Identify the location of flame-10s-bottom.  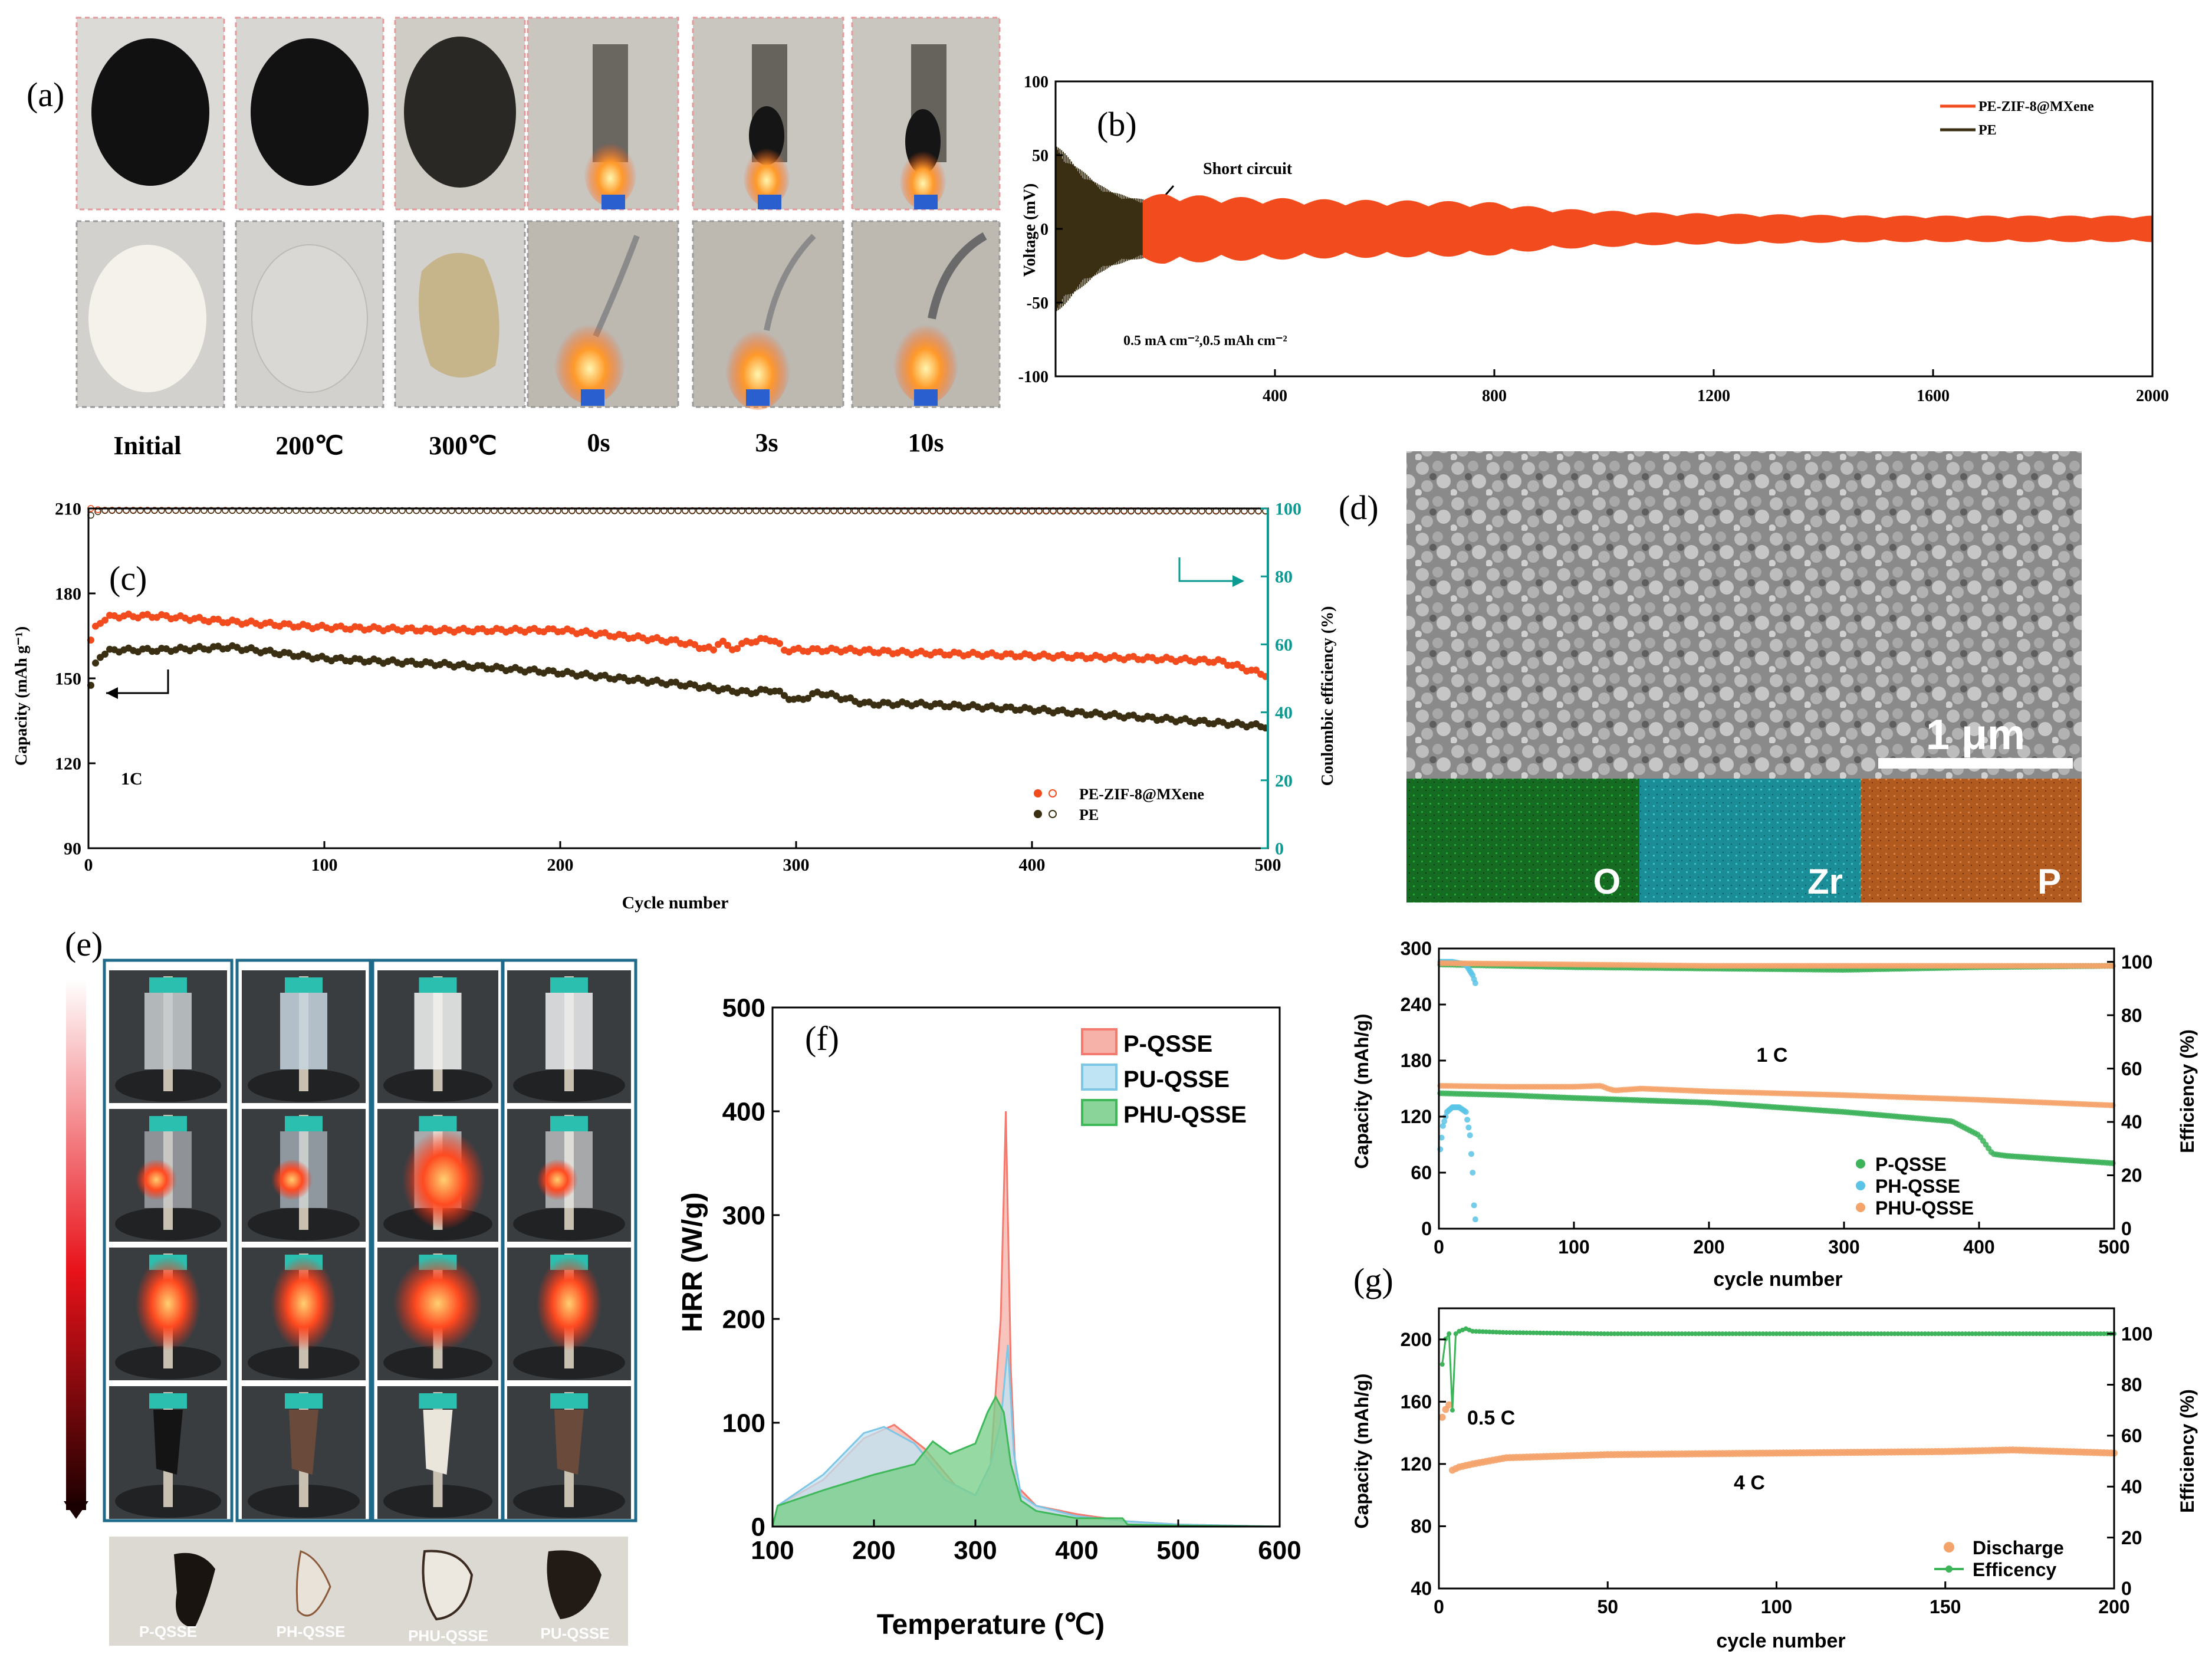
(926, 360).